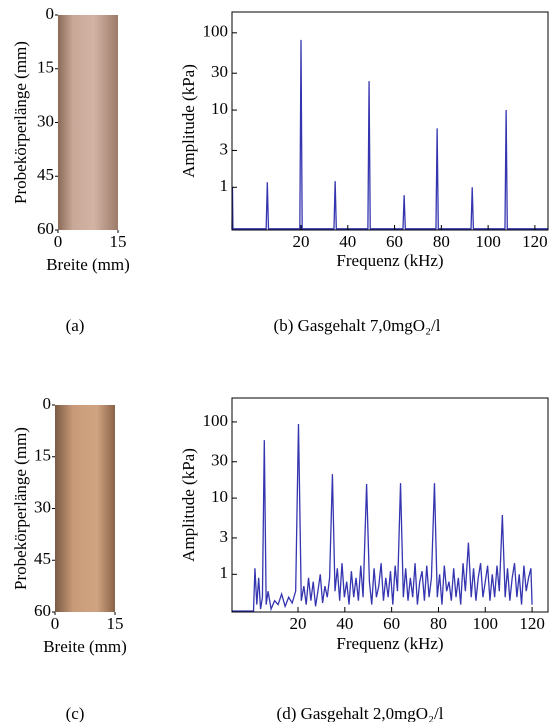 The image size is (556, 722). I want to click on spectrum-line, so click(382, 517).